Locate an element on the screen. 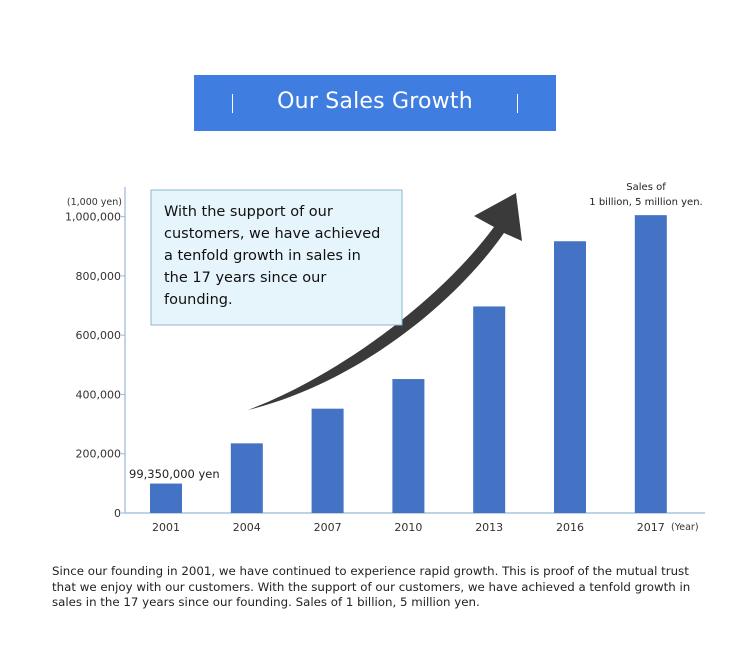  callout-line: founding. is located at coordinates (198, 300).